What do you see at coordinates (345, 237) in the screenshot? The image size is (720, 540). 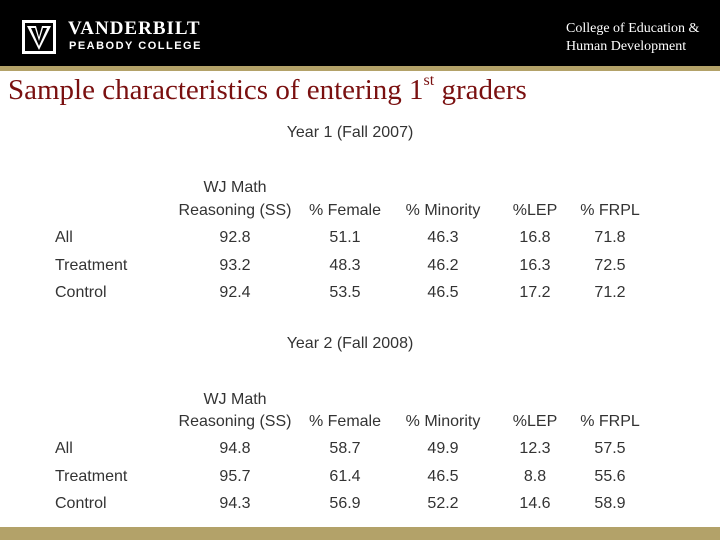 I see `table-cell: 51.1` at bounding box center [345, 237].